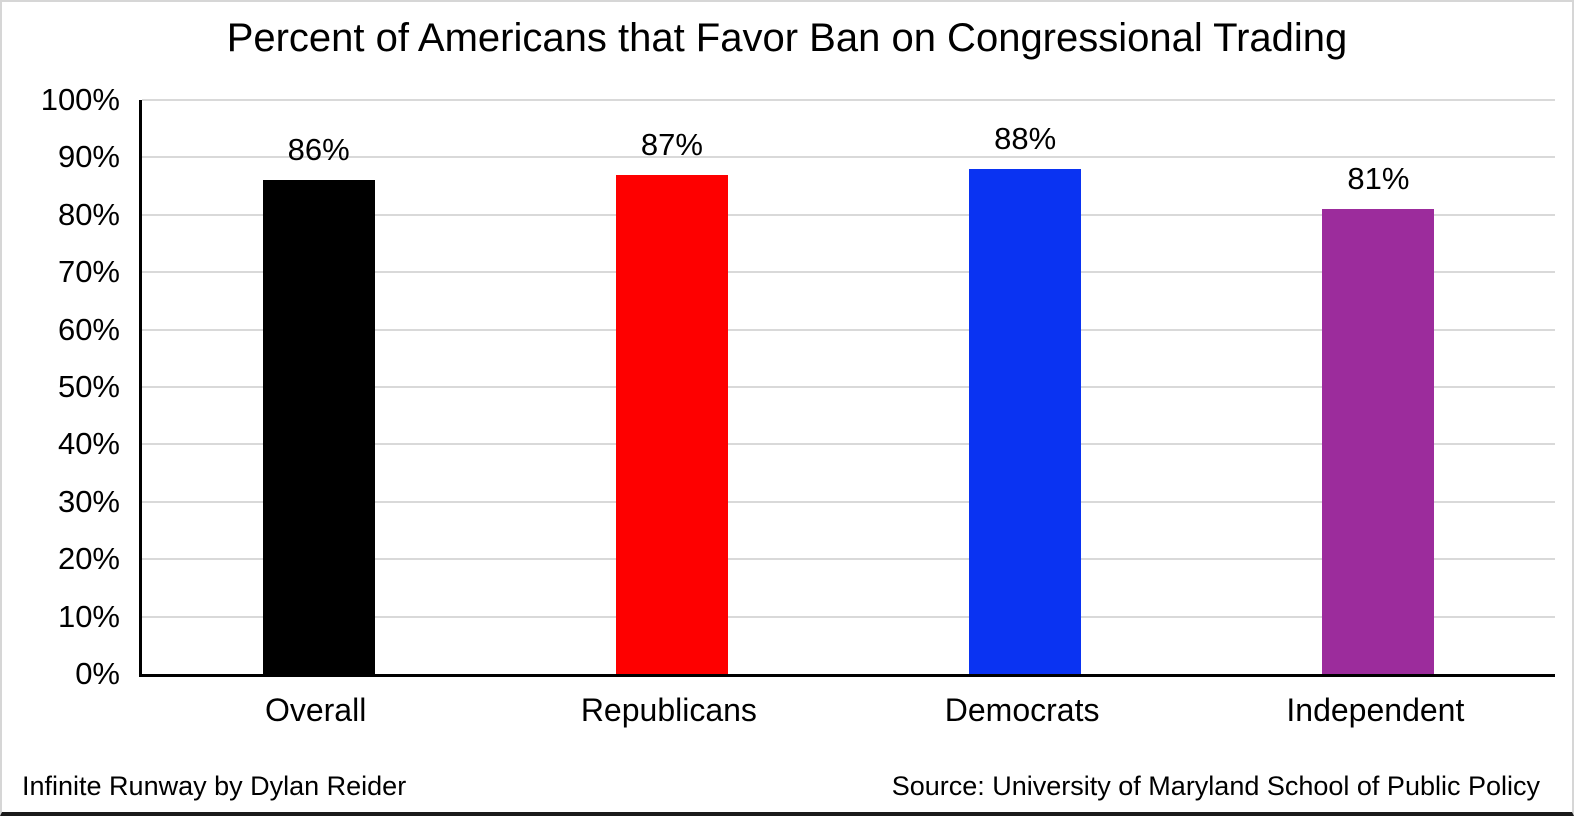 The height and width of the screenshot is (816, 1574). What do you see at coordinates (88, 214) in the screenshot?
I see `y-tick-label: 80%` at bounding box center [88, 214].